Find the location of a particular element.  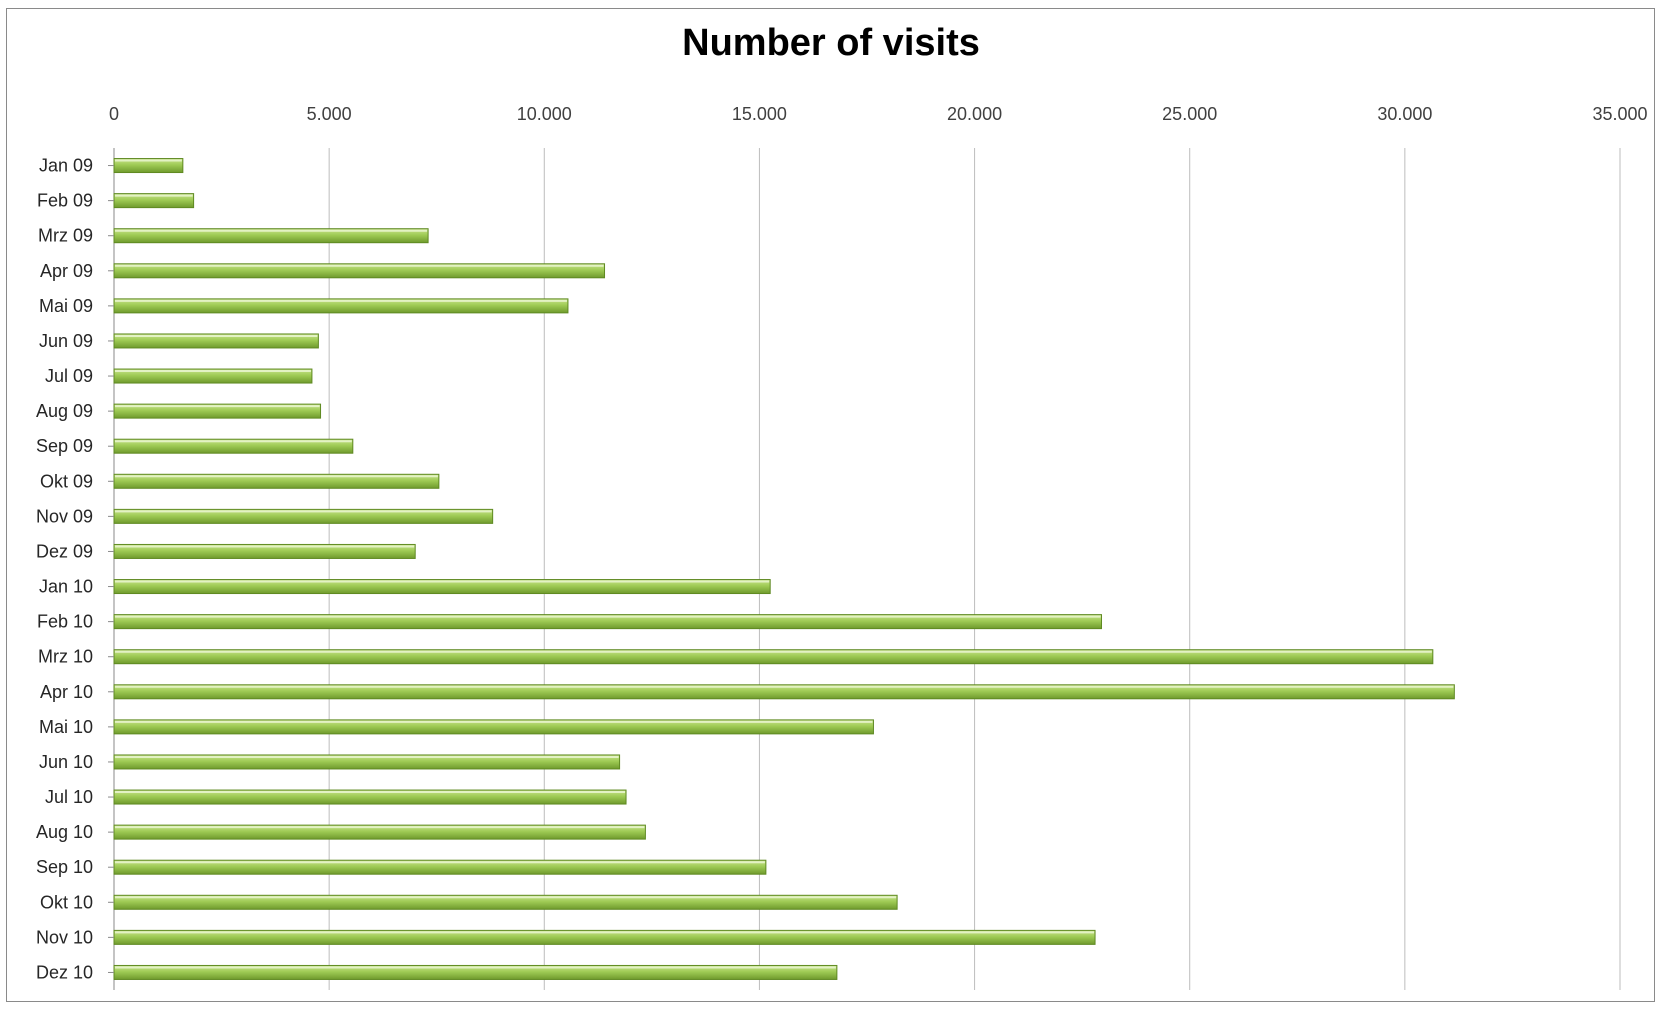

x-tick-label: 25.000 is located at coordinates (1189, 114).